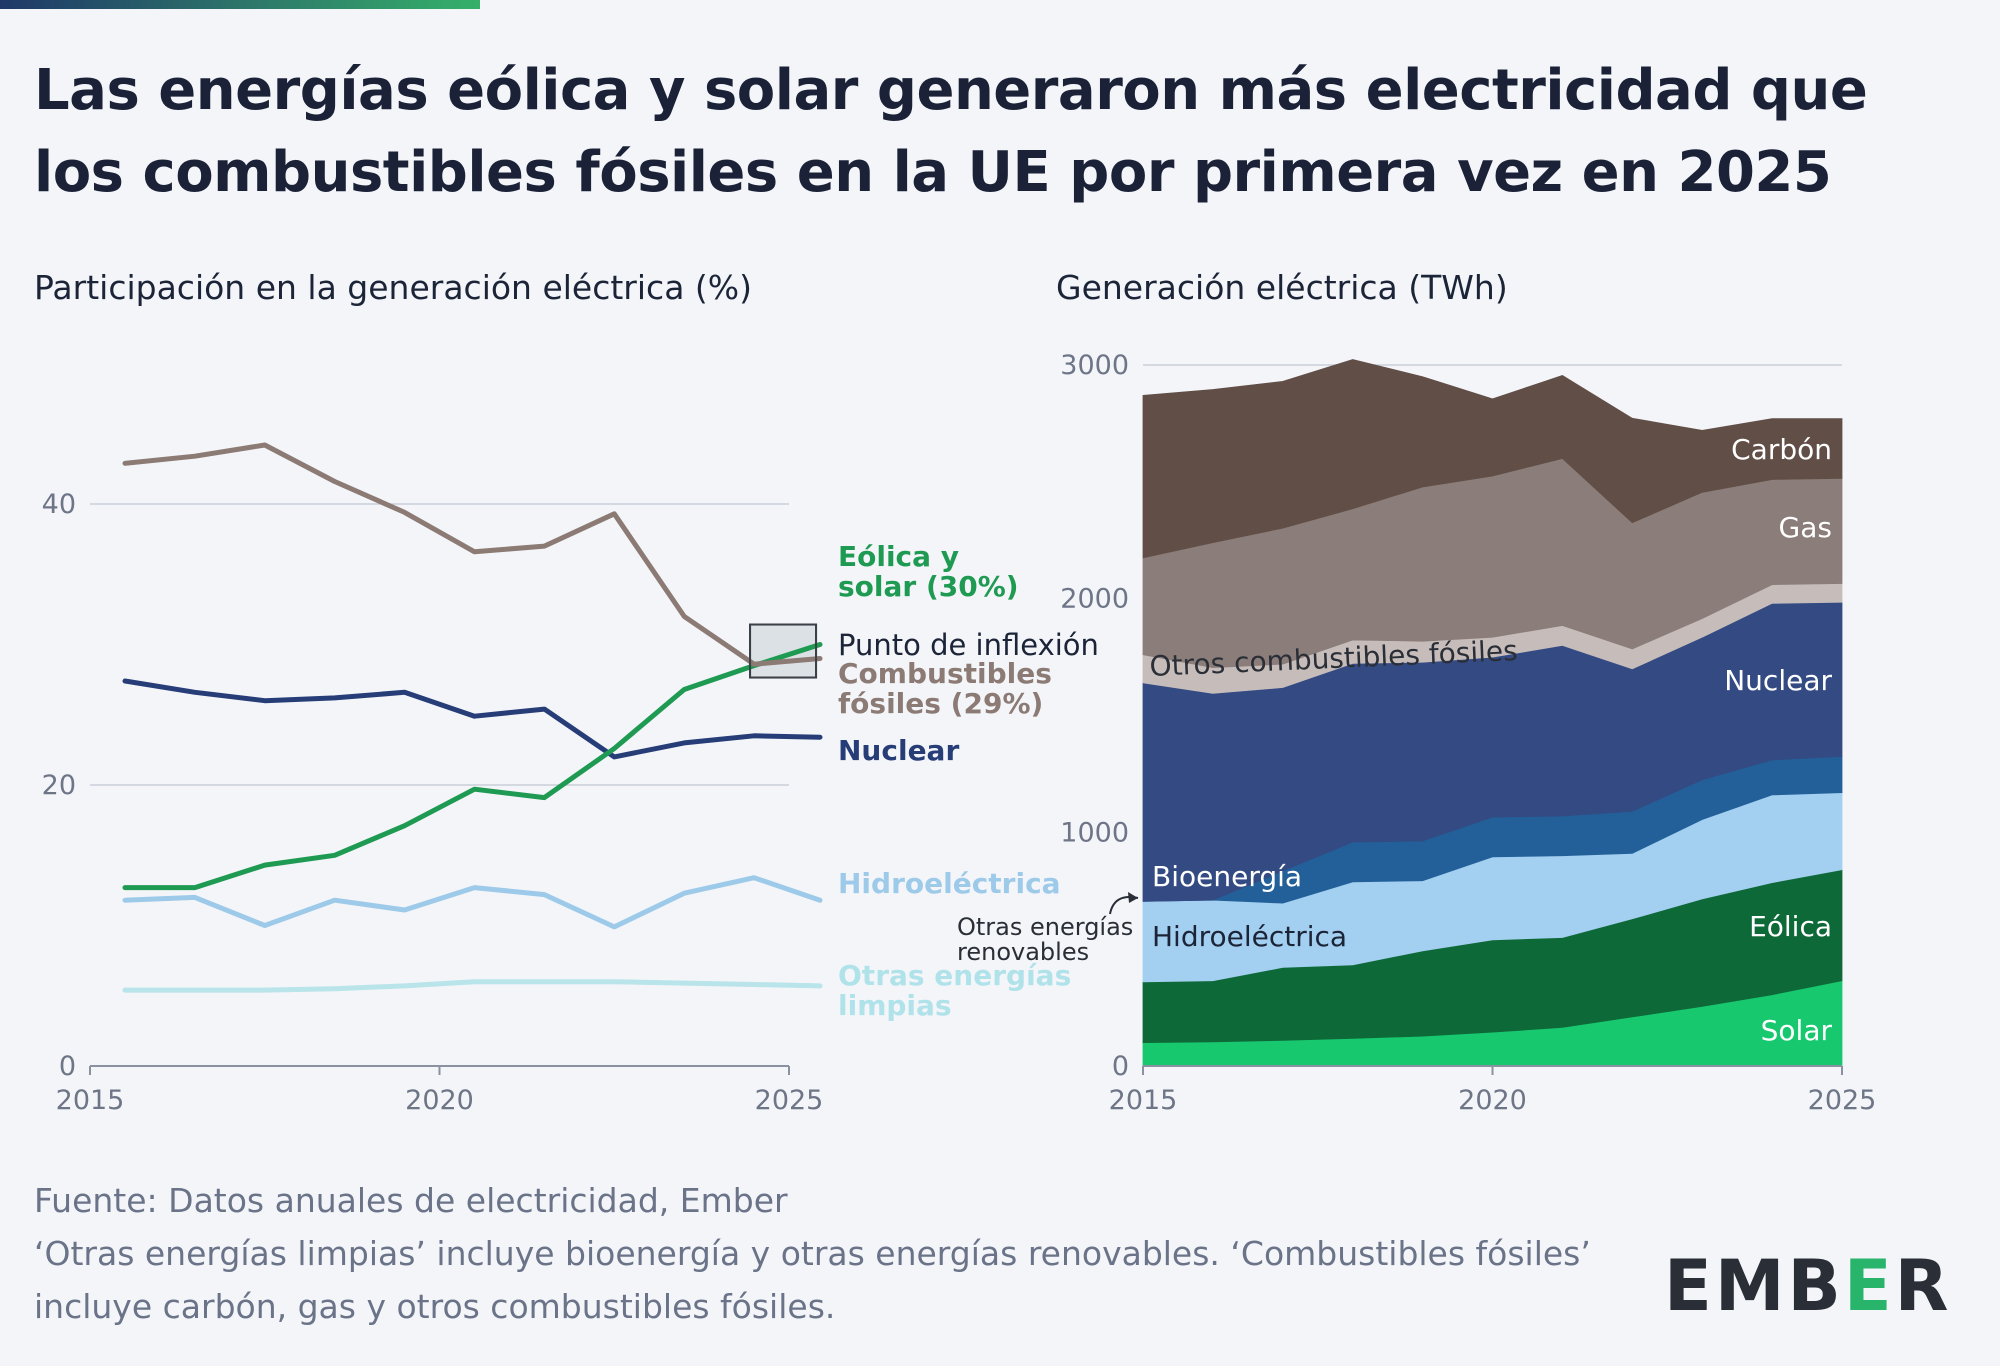 Image resolution: width=2000 pixels, height=1366 pixels. What do you see at coordinates (1781, 449) in the screenshot?
I see `area-label-carbon: Carbón` at bounding box center [1781, 449].